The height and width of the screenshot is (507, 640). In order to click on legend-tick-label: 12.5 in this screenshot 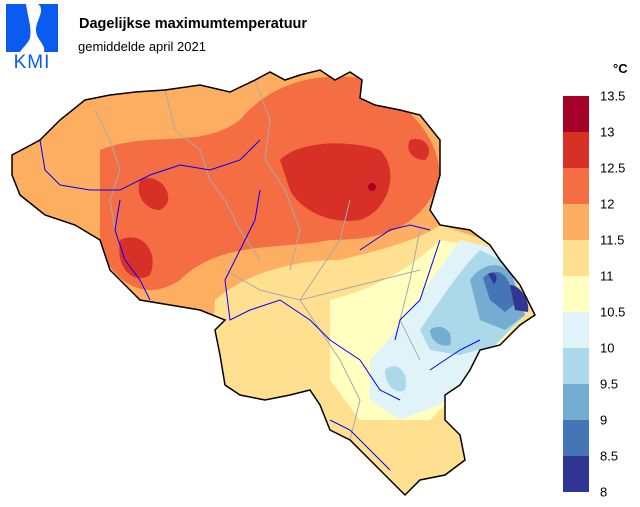, I will do `click(613, 168)`.